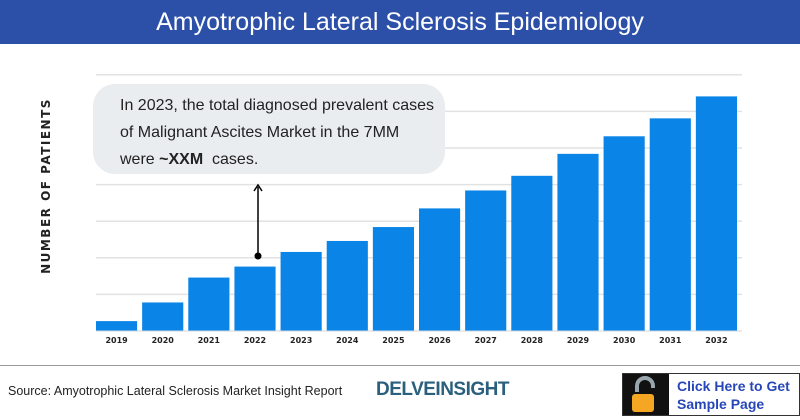 The height and width of the screenshot is (420, 800). What do you see at coordinates (532, 340) in the screenshot?
I see `x-tick-label: 2028` at bounding box center [532, 340].